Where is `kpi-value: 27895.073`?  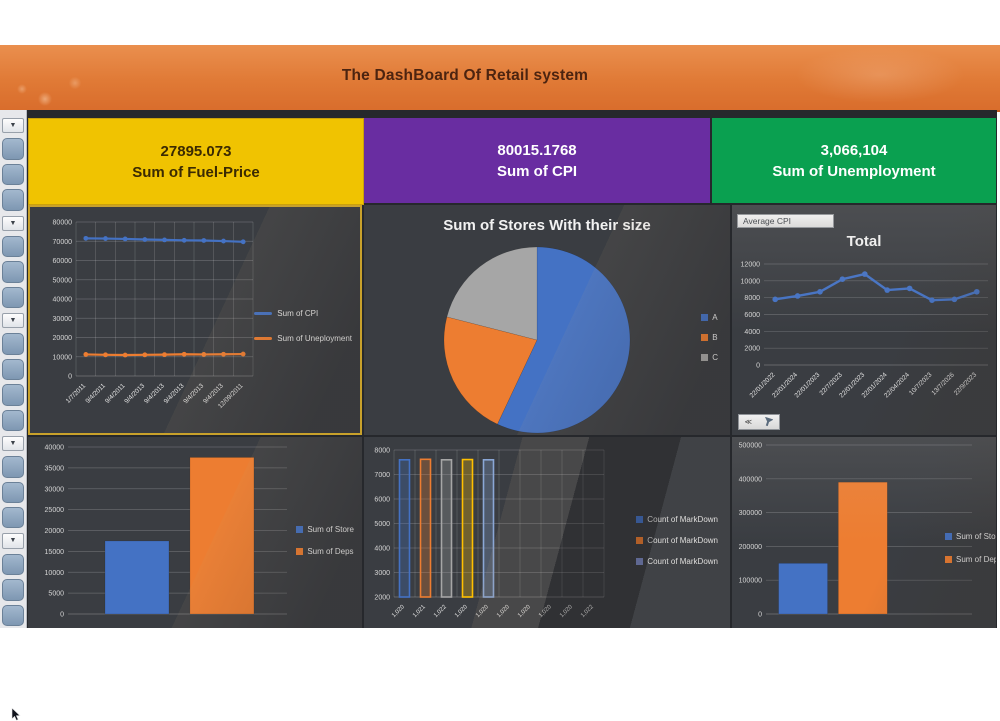 kpi-value: 27895.073 is located at coordinates (196, 151).